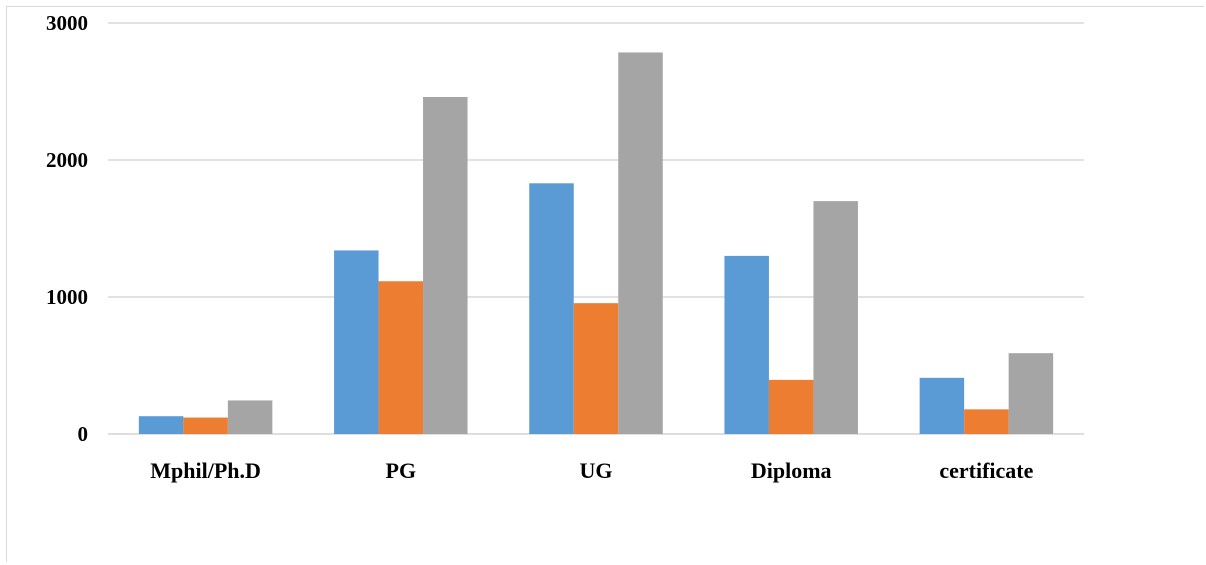 This screenshot has width=1206, height=565. I want to click on x-category-label: Mphil/Ph.D, so click(205, 470).